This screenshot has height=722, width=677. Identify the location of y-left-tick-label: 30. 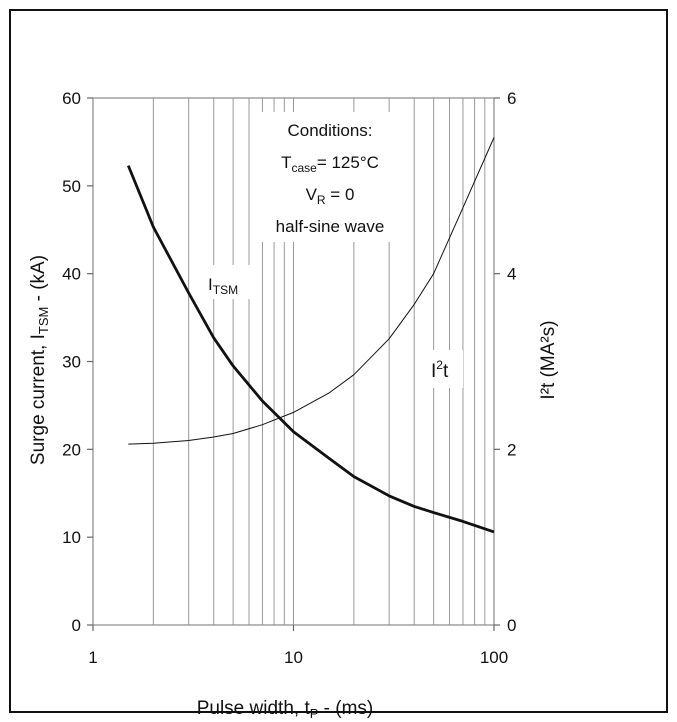
(71, 362).